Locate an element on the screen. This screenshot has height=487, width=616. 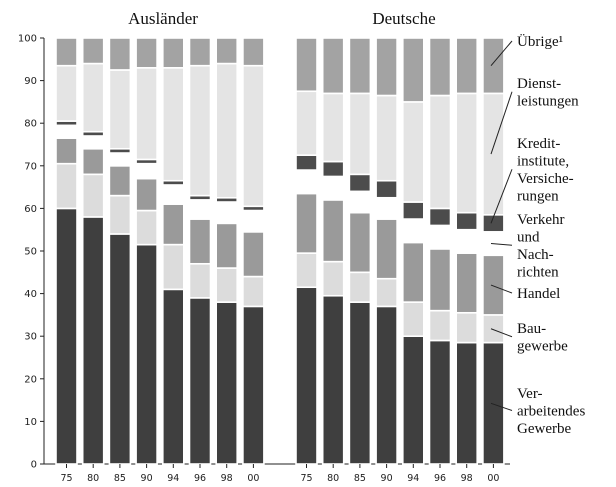
x-tick-label: 90 is located at coordinates (147, 478).